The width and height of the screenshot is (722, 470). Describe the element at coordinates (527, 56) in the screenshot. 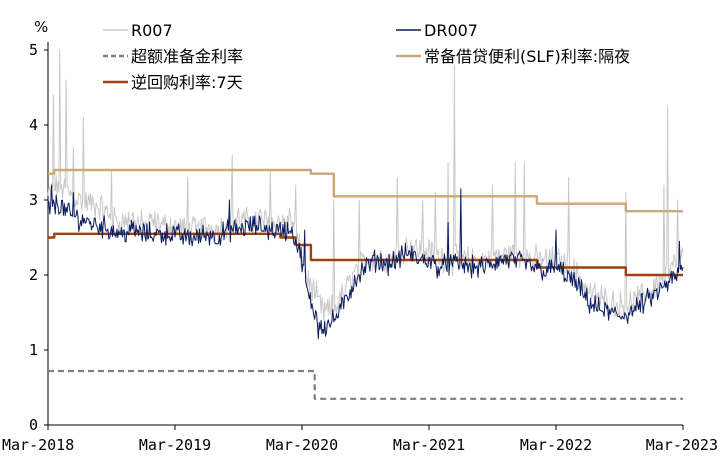

I see `legend-label: 常备借贷便利(SLF)利率:隔夜` at that location.